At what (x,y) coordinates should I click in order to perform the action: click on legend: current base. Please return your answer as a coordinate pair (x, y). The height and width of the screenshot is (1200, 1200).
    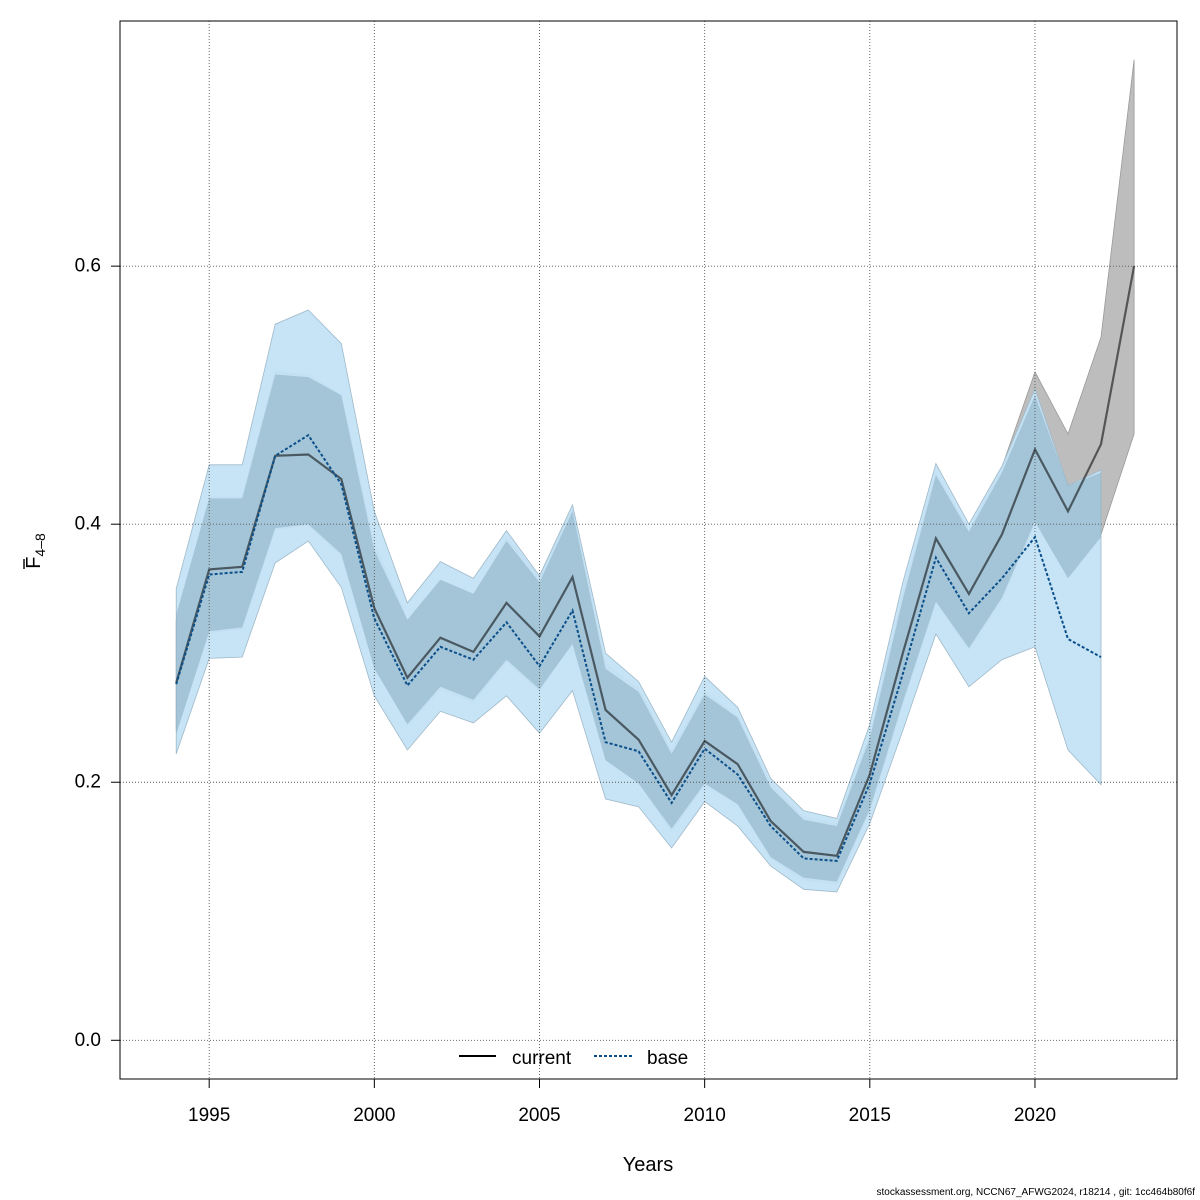
    Looking at the image, I should click on (573, 1058).